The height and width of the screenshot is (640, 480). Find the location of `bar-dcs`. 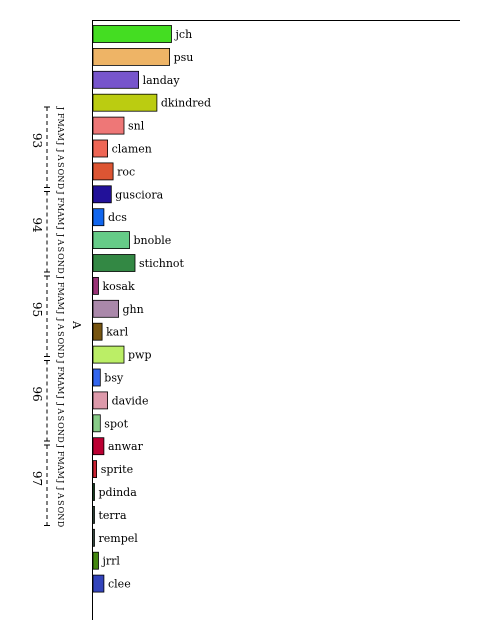

bar-dcs is located at coordinates (98, 217).